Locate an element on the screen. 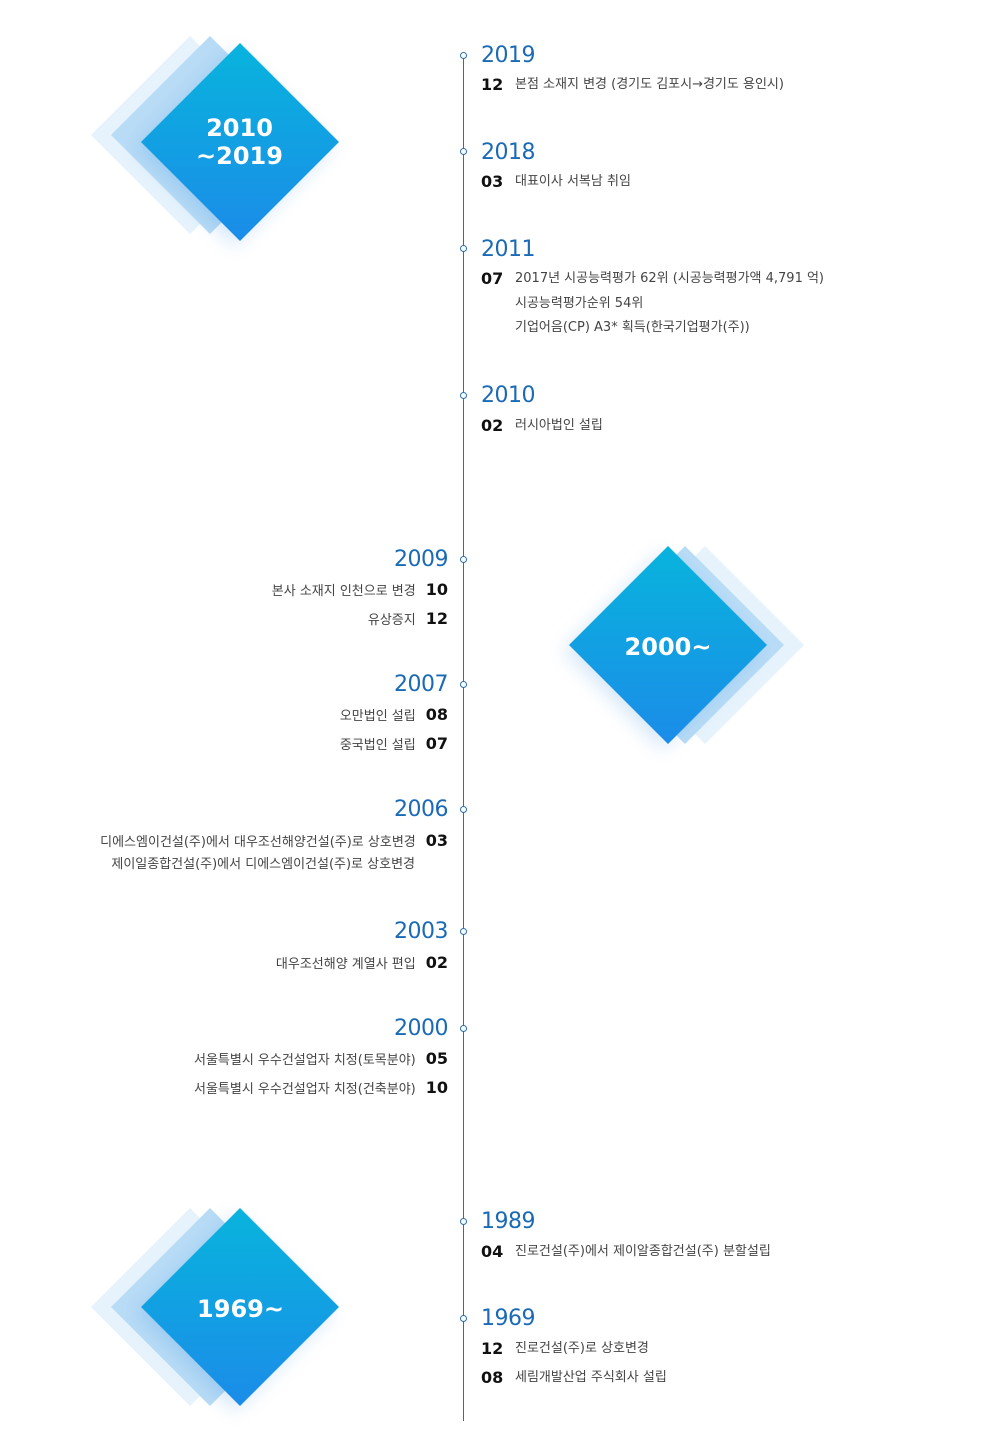 Image resolution: width=1001 pixels, height=1447 pixels. entry-text: 본사 소재지 인천으로 변경 is located at coordinates (343, 591).